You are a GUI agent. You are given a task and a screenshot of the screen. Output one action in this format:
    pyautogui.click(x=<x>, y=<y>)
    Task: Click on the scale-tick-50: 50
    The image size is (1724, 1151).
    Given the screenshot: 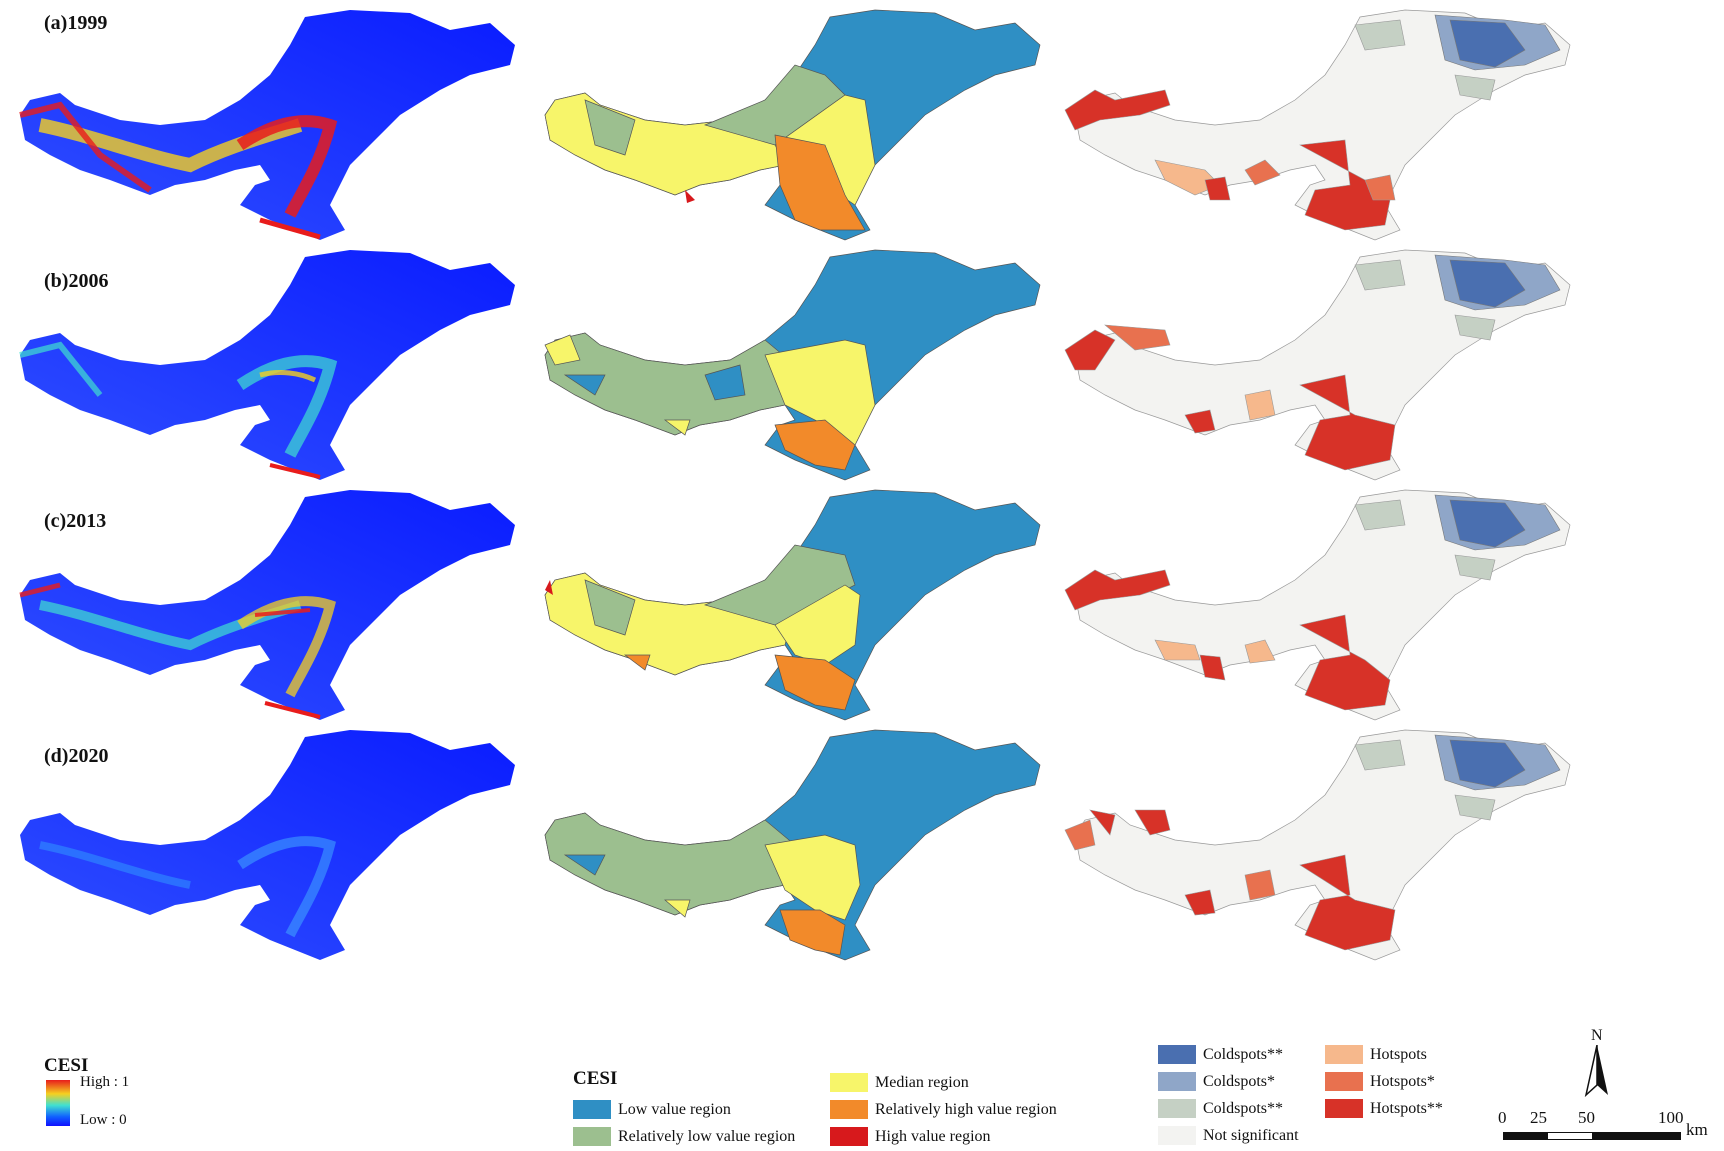 What is the action you would take?
    pyautogui.click(x=1586, y=1117)
    